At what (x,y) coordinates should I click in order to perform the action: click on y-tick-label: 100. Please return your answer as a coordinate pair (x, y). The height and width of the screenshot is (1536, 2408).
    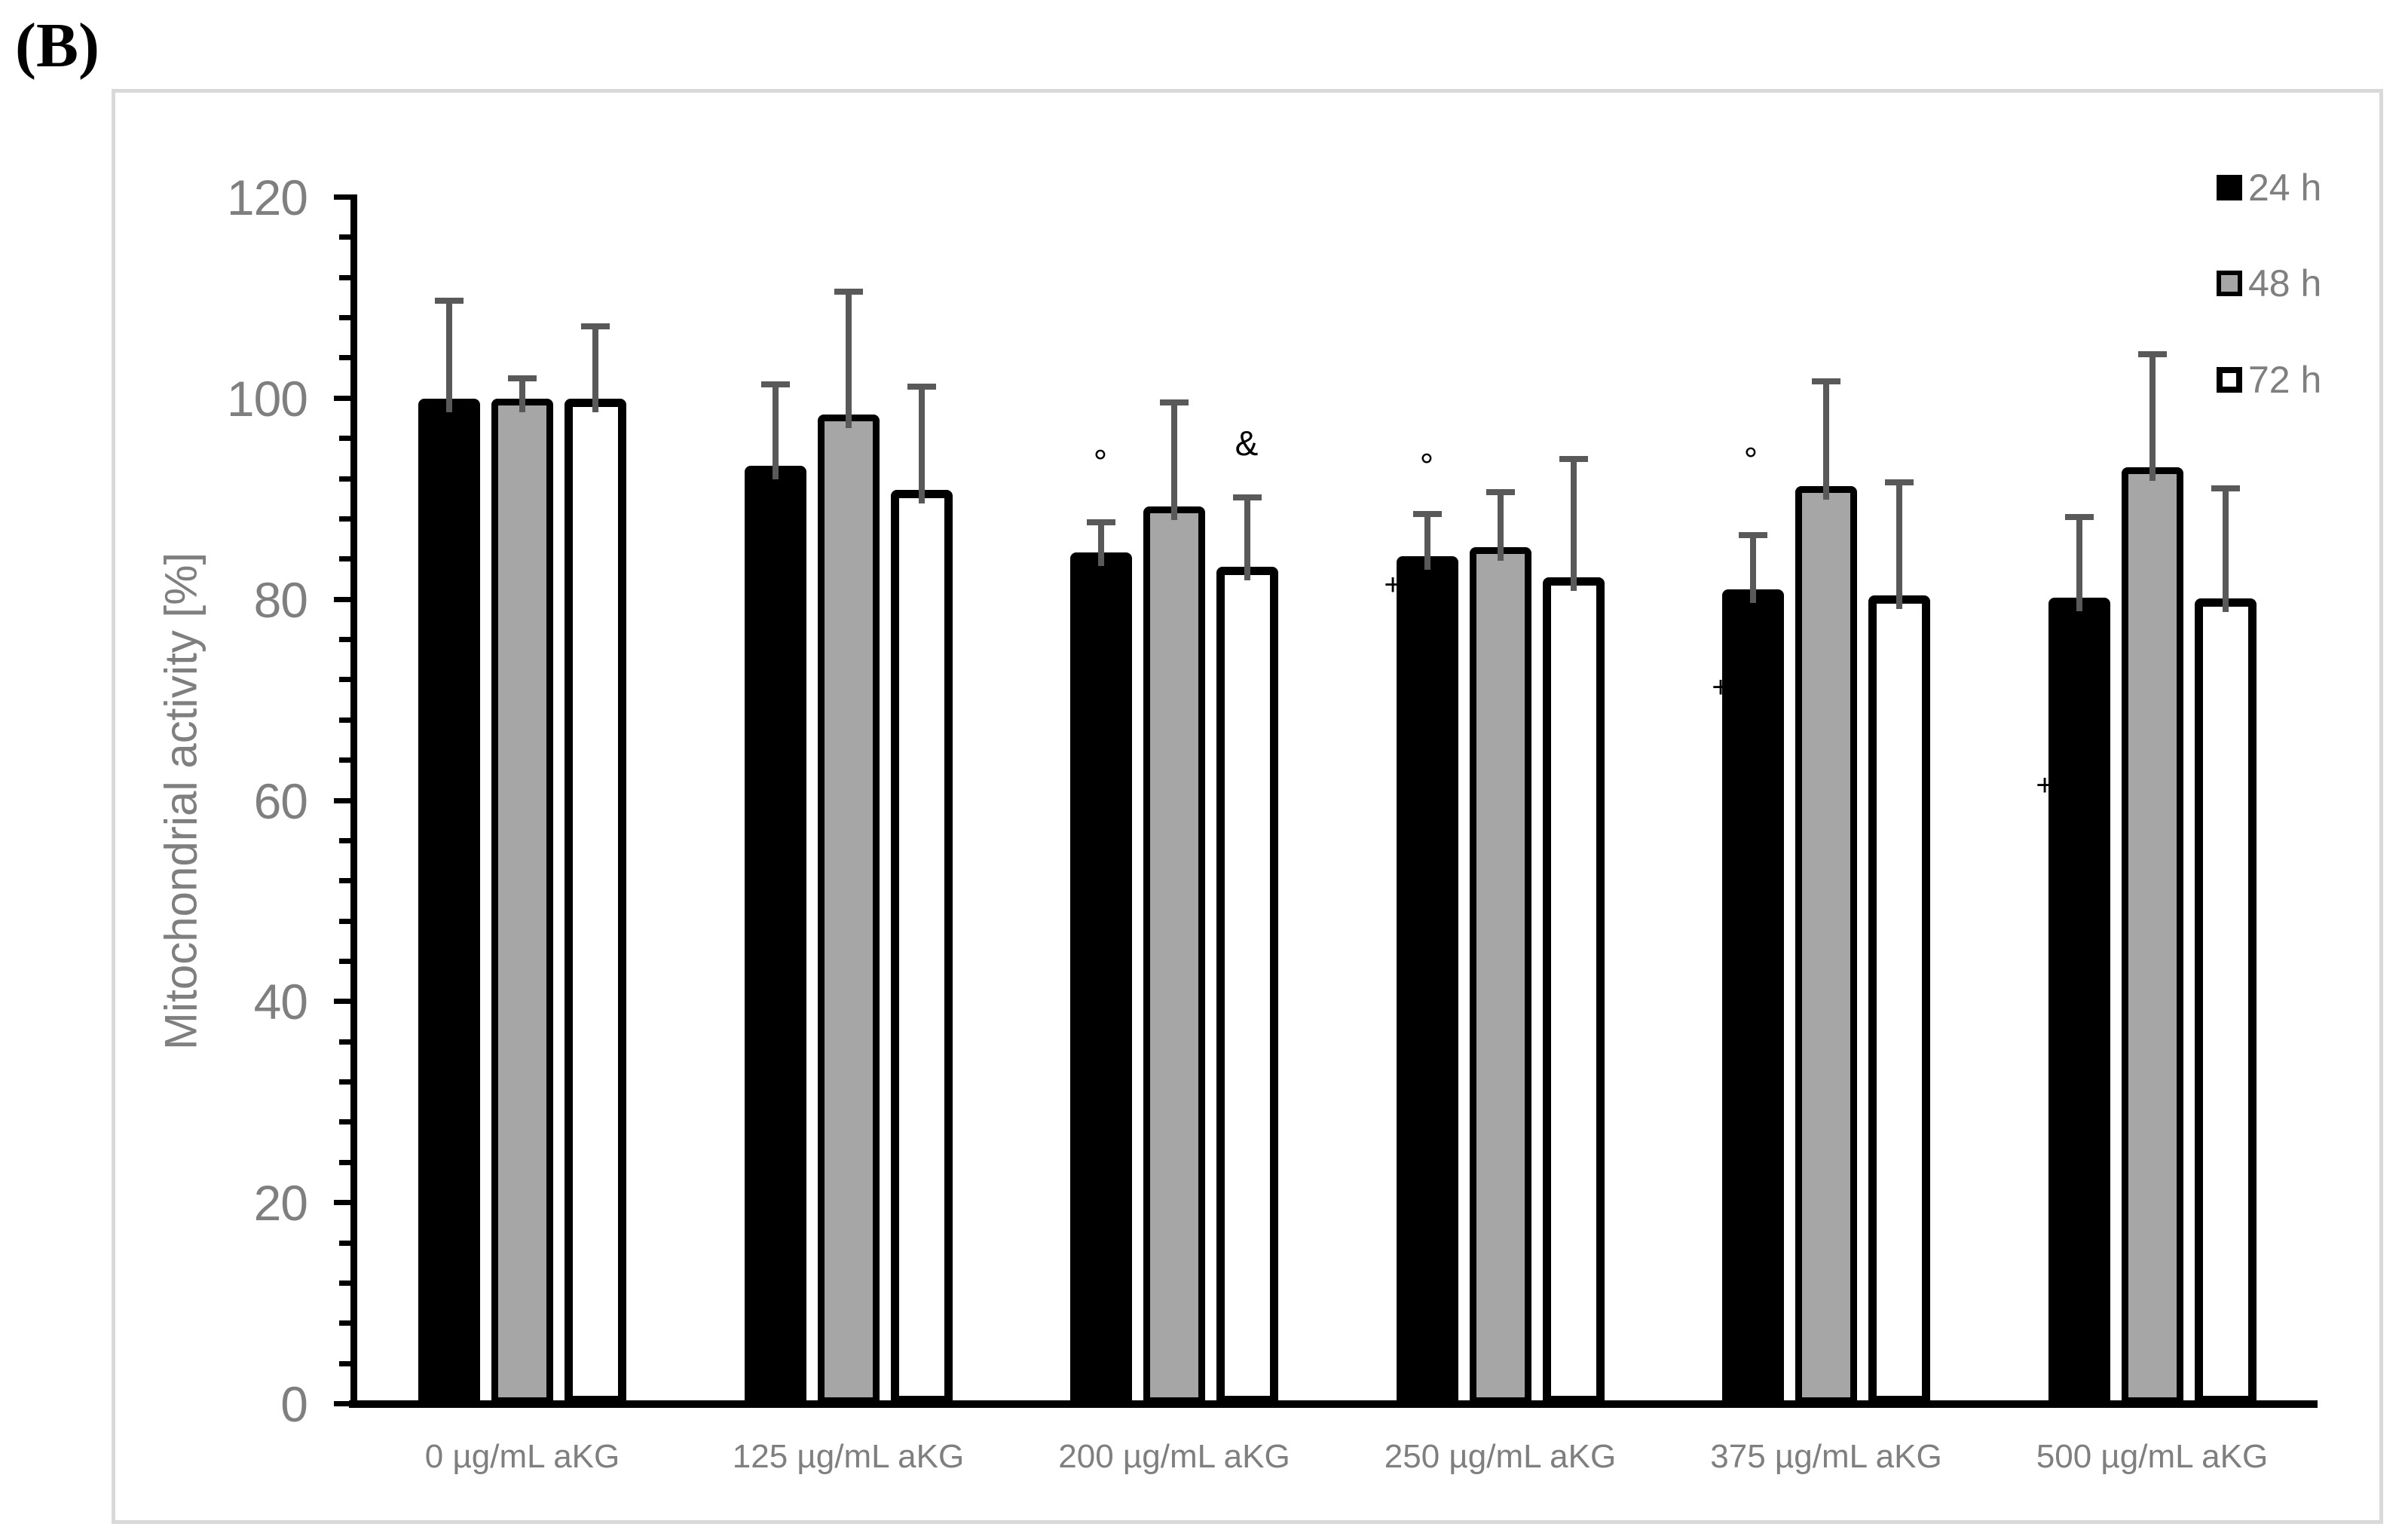
    Looking at the image, I should click on (267, 399).